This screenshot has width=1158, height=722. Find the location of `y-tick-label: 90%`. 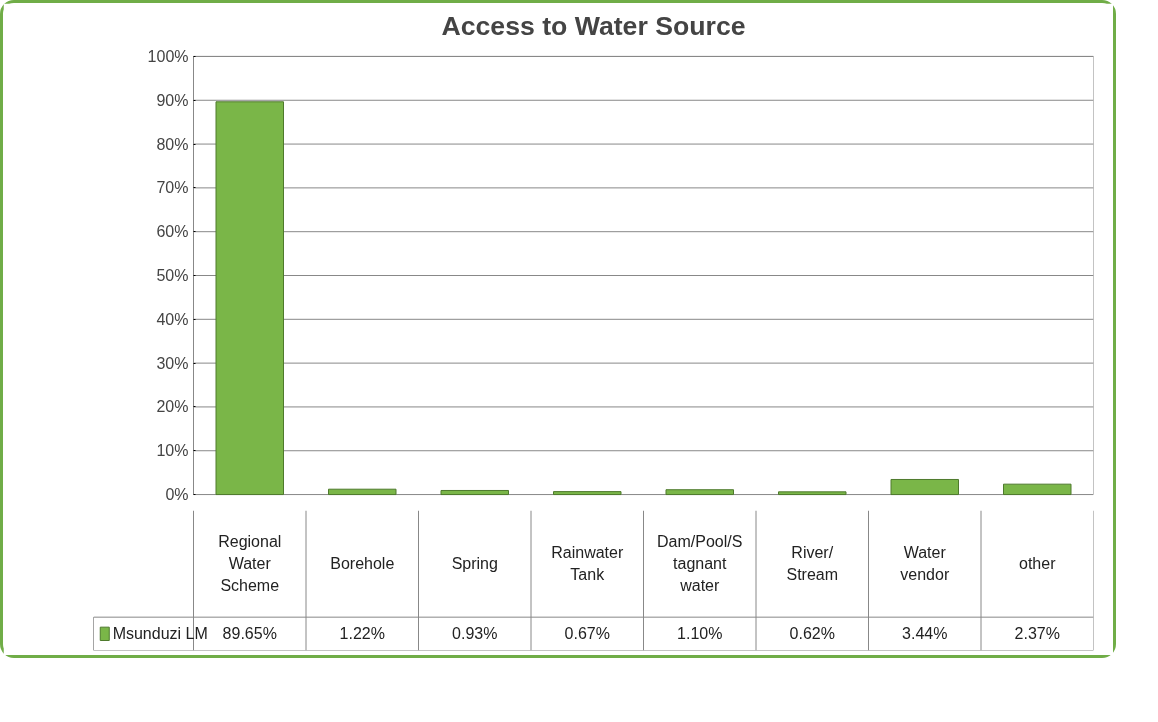

y-tick-label: 90% is located at coordinates (172, 100).